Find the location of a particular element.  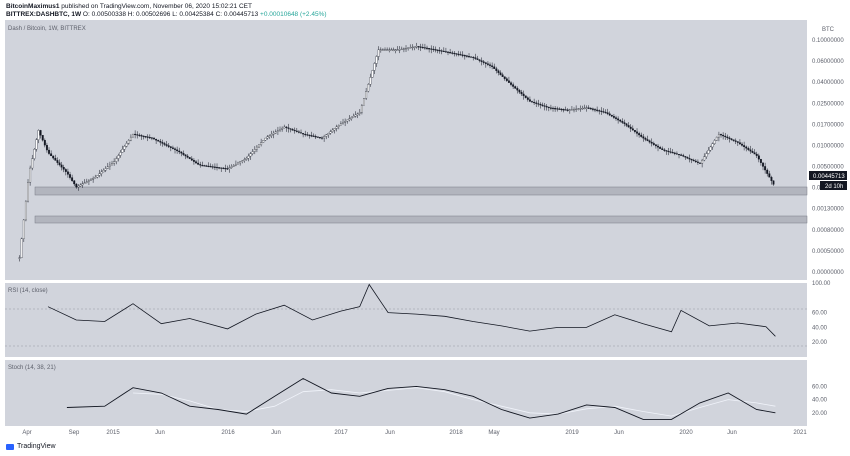

support-zone-lower is located at coordinates (421, 219).